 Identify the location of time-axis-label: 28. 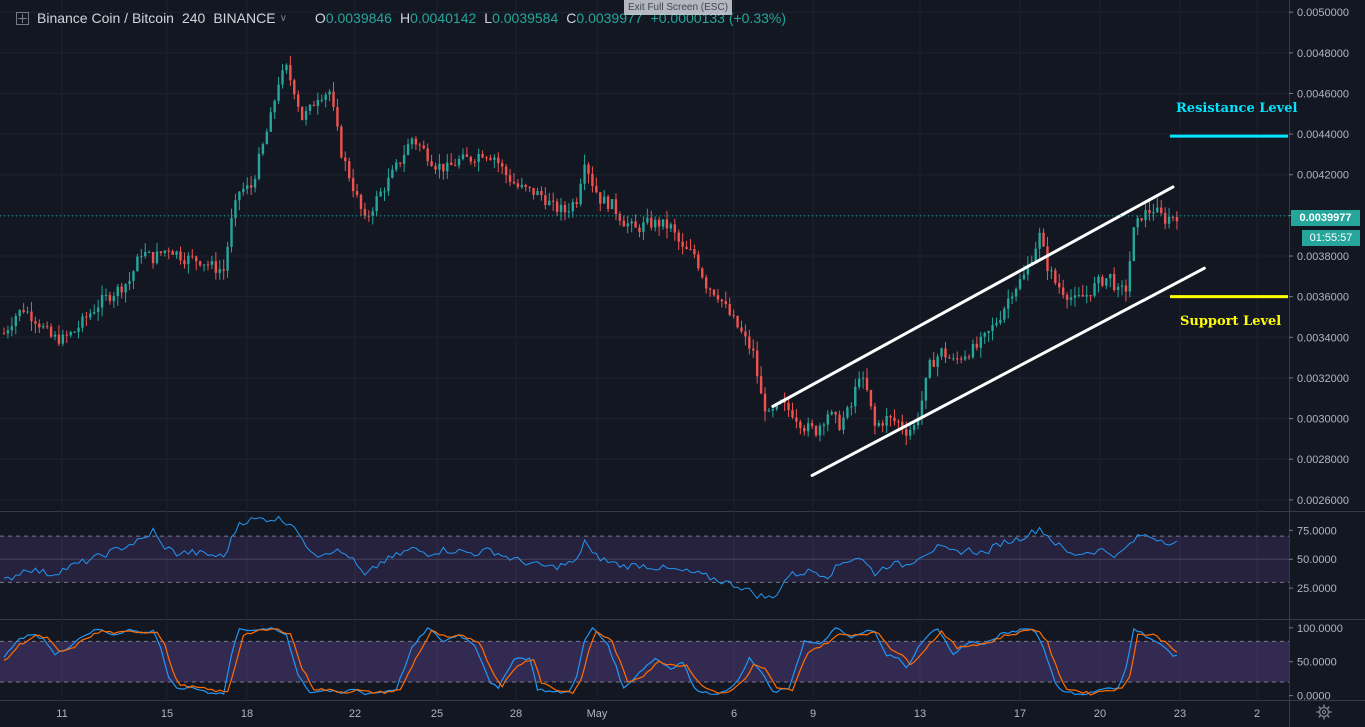
(516, 714).